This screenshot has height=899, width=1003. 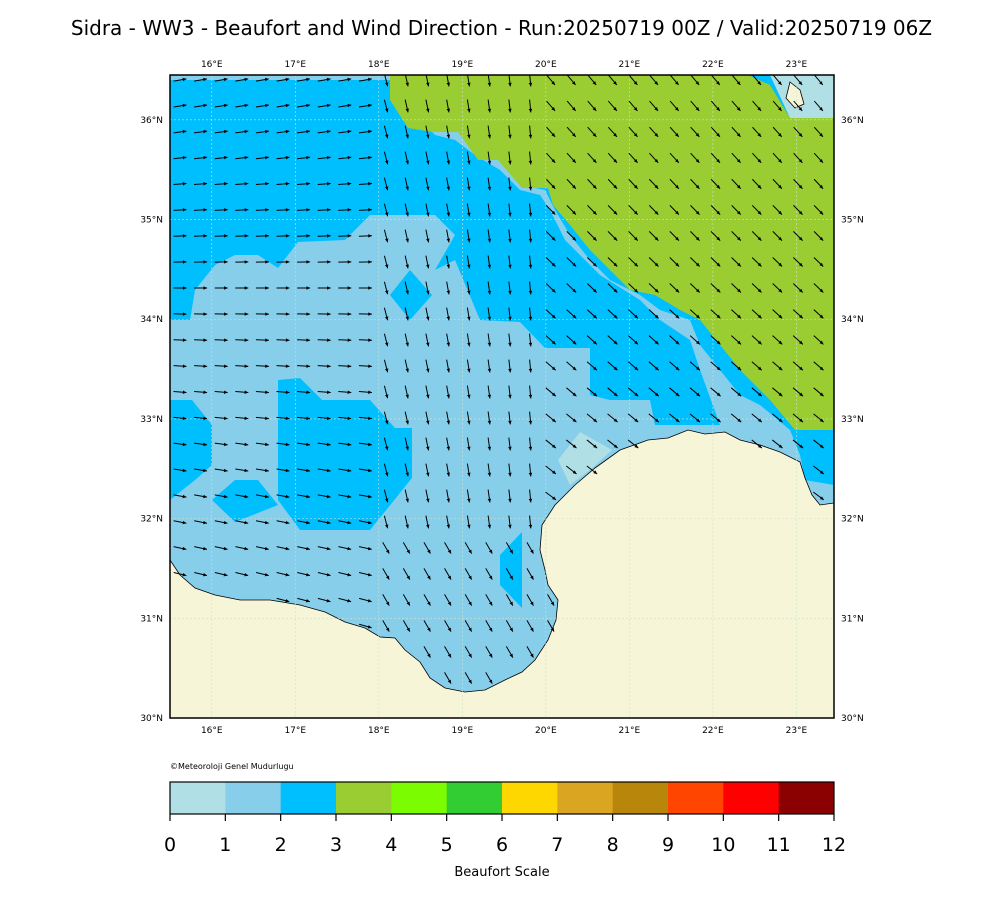 What do you see at coordinates (151, 221) in the screenshot?
I see `lat-tick-label: 35°N` at bounding box center [151, 221].